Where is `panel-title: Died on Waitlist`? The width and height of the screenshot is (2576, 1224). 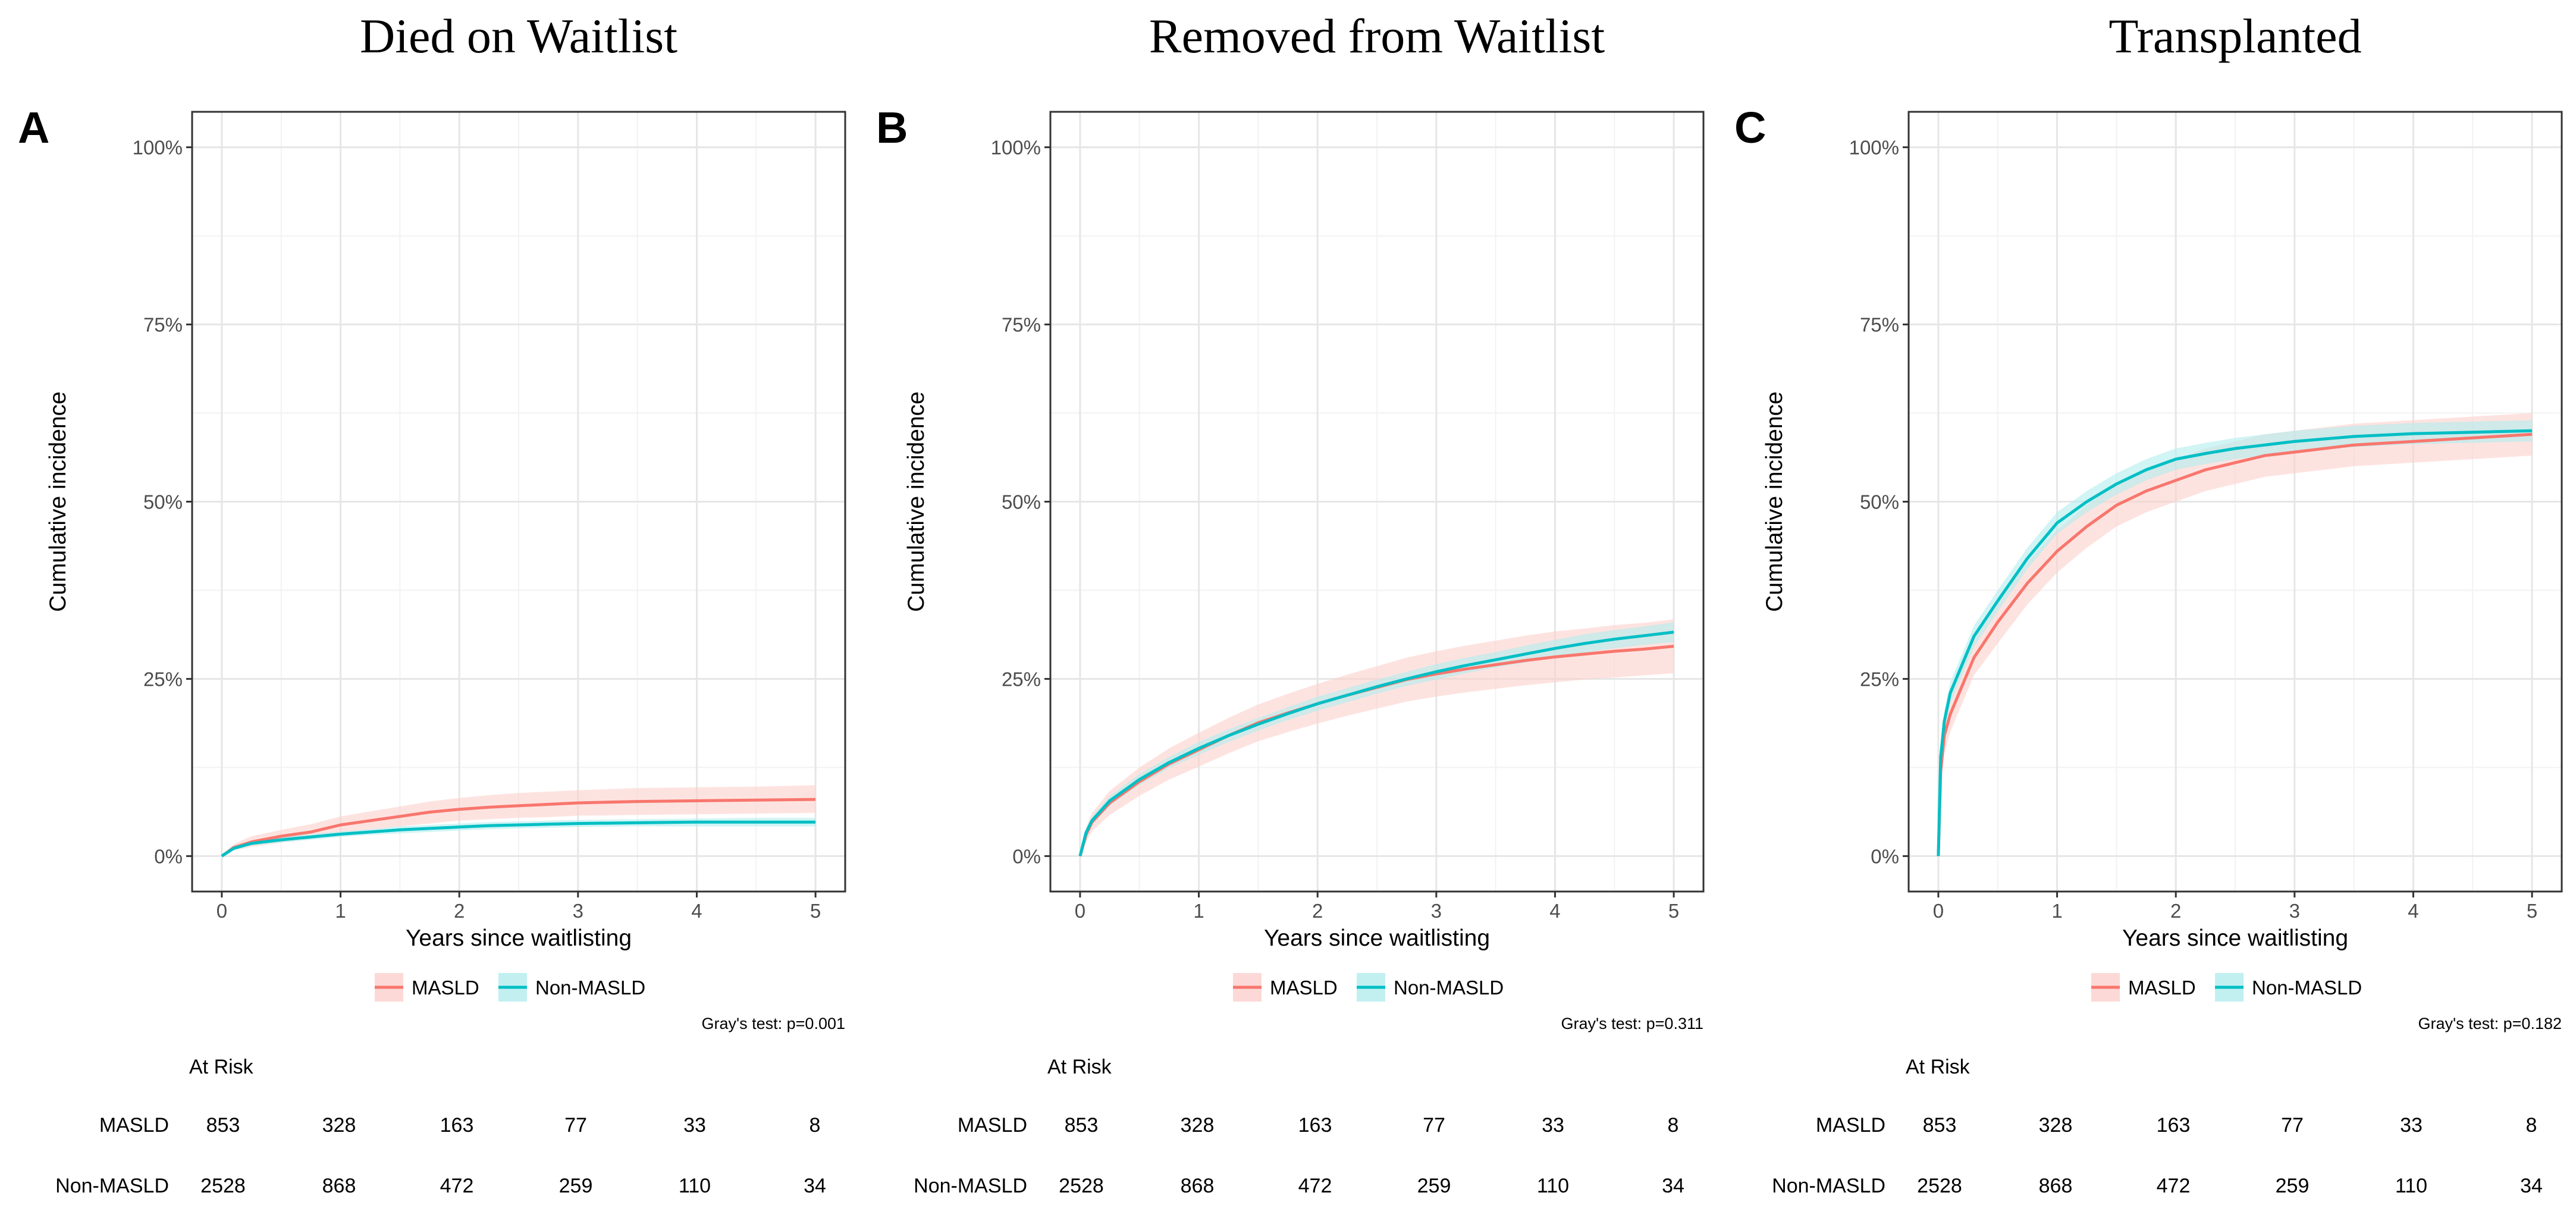
panel-title: Died on Waitlist is located at coordinates (518, 36).